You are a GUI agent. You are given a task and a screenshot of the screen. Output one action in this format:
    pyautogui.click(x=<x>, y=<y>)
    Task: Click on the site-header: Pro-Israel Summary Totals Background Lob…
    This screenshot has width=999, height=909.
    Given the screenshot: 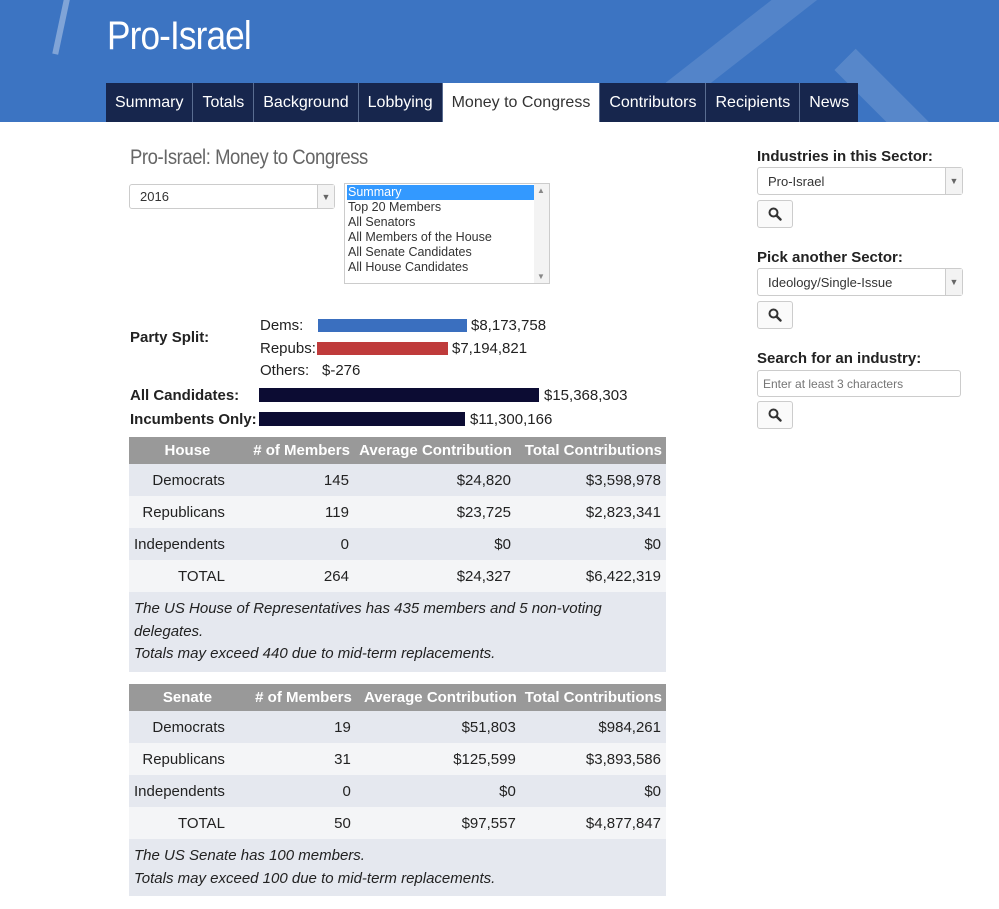 What is the action you would take?
    pyautogui.click(x=499, y=61)
    